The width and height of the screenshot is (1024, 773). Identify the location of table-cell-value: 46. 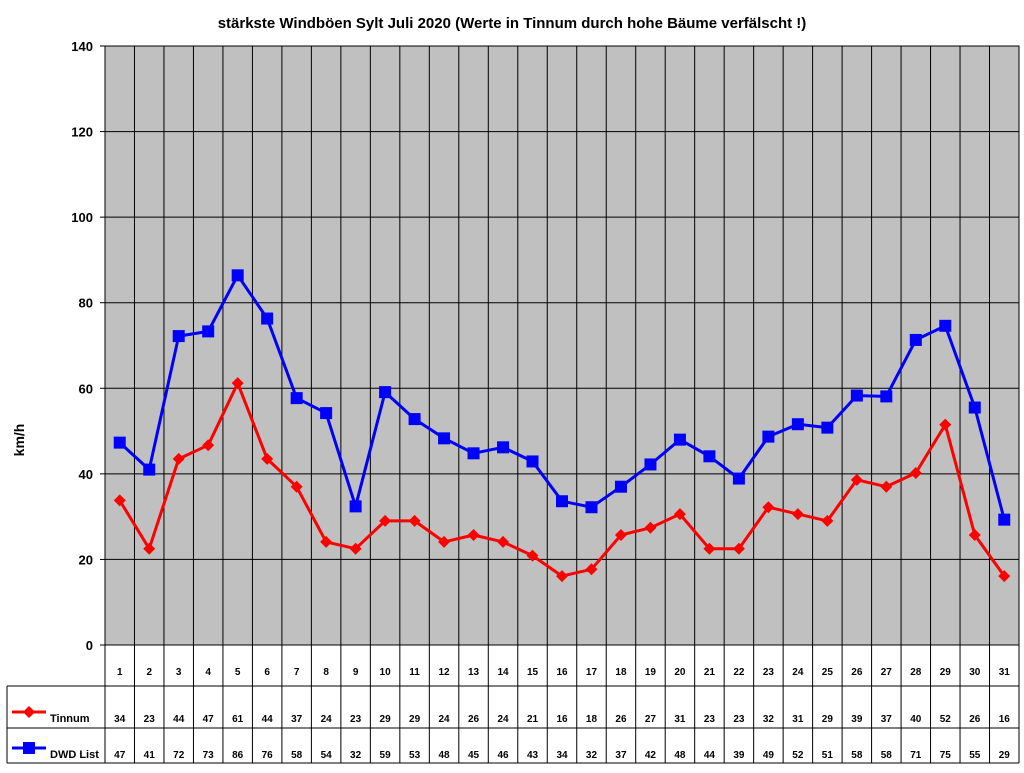
(503, 755).